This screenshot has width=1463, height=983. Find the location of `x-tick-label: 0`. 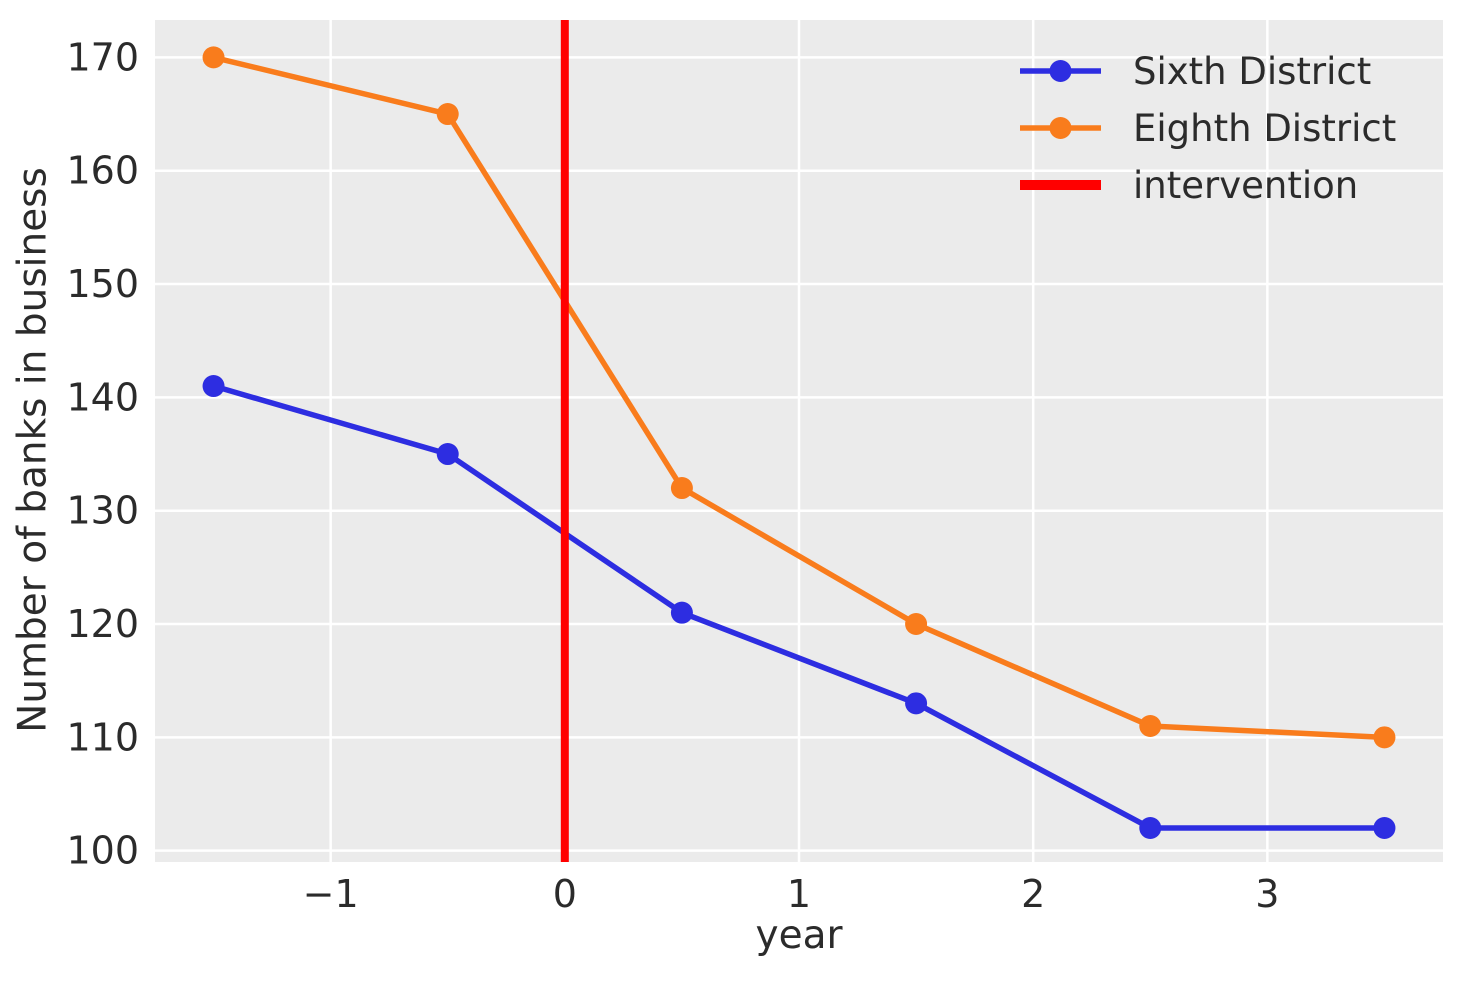

x-tick-label: 0 is located at coordinates (565, 894).